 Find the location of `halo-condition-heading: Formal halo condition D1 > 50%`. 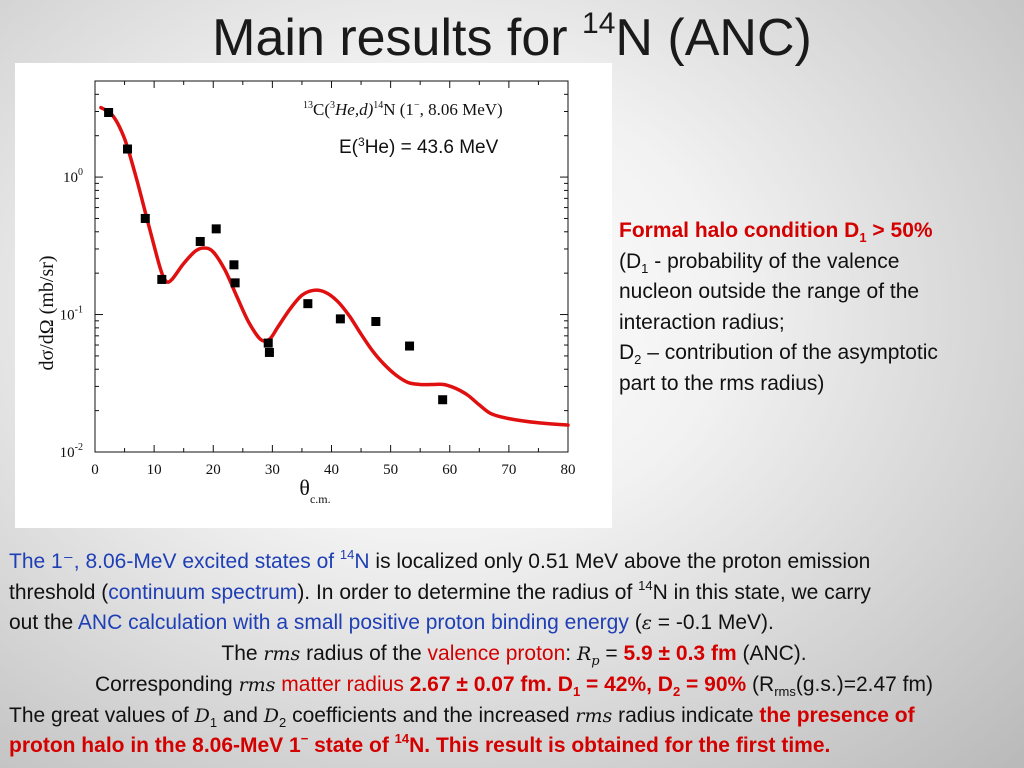

halo-condition-heading: Formal halo condition D1 > 50% is located at coordinates (776, 232).